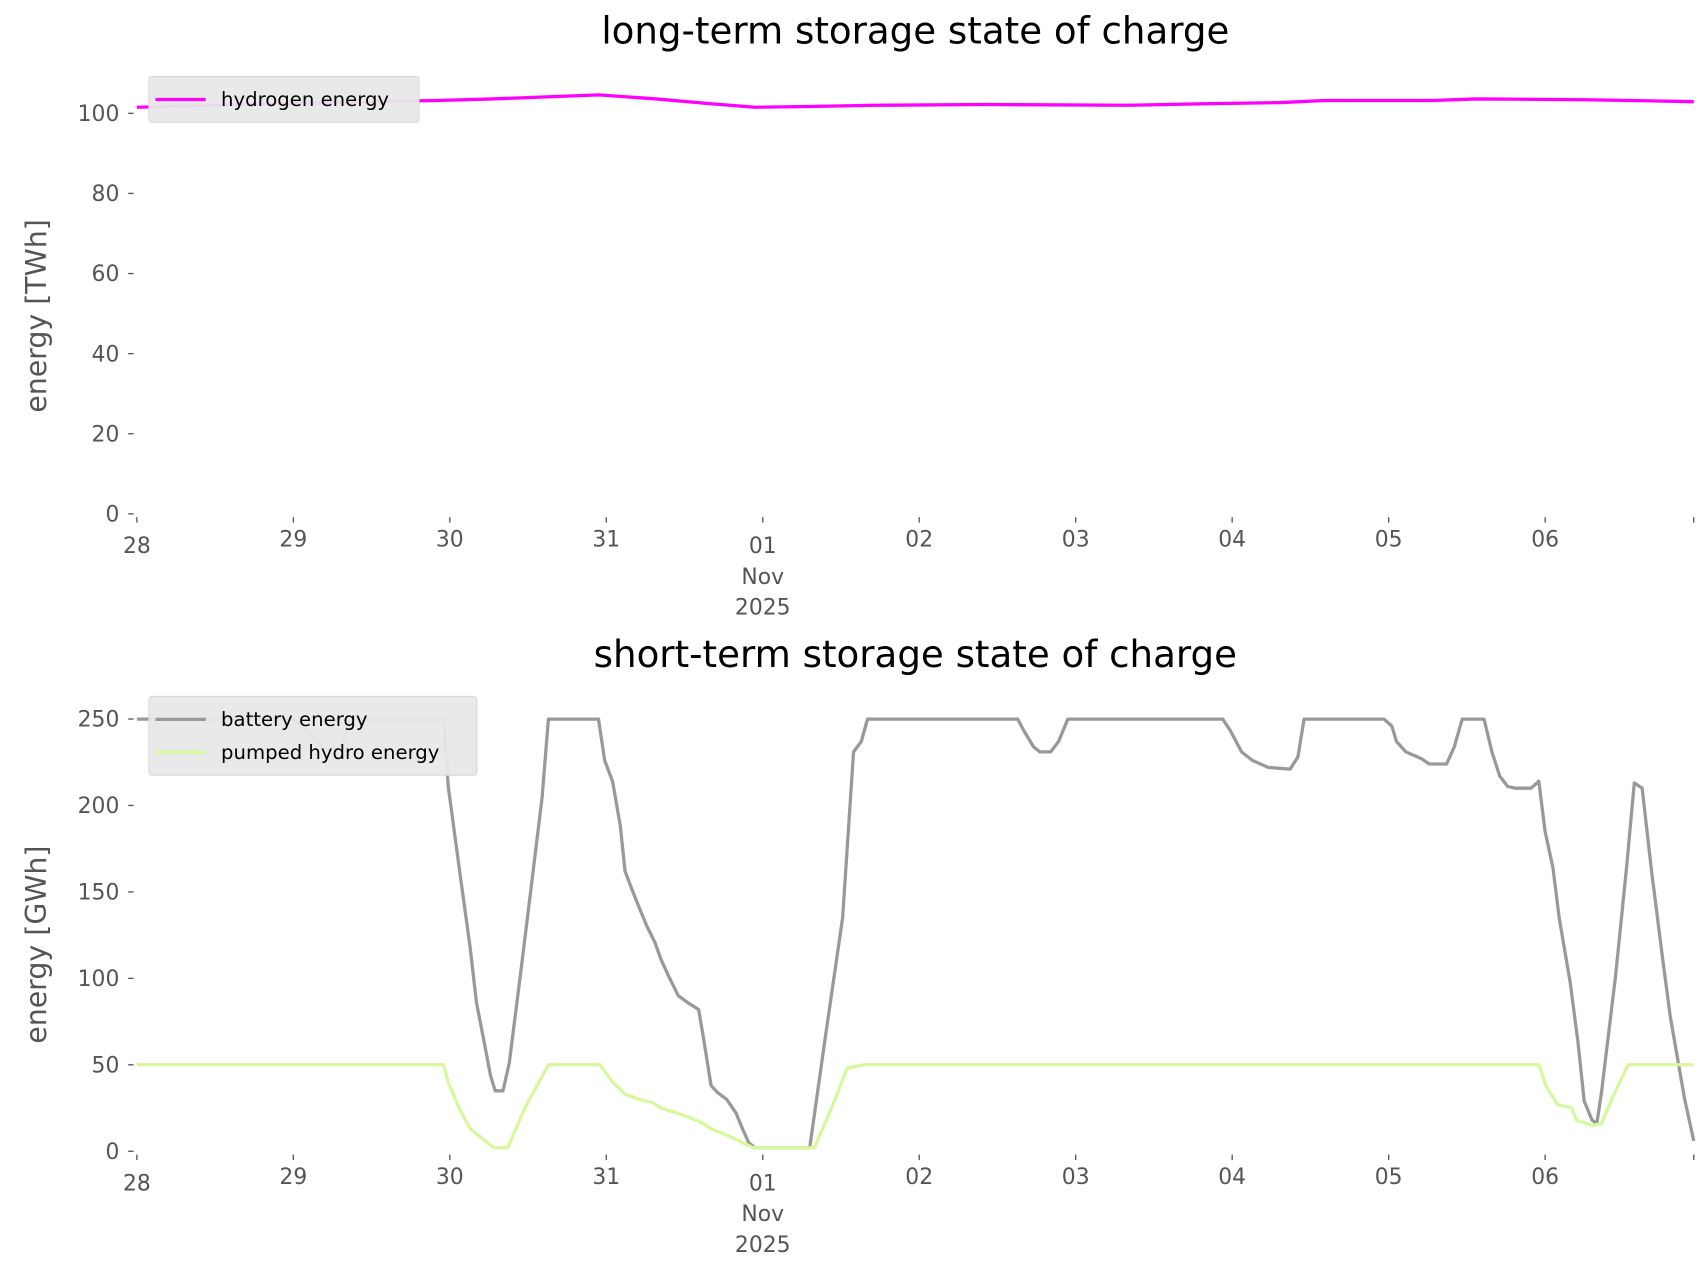  I want to click on y-tick-label: 80, so click(106, 194).